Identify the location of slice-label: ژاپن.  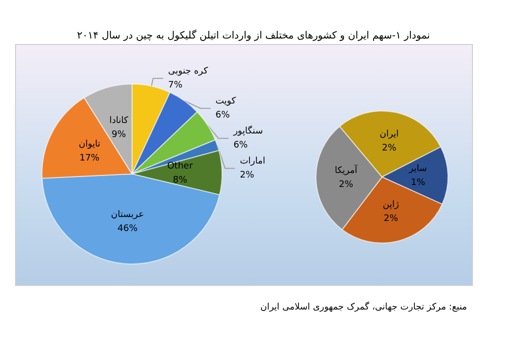
(390, 205).